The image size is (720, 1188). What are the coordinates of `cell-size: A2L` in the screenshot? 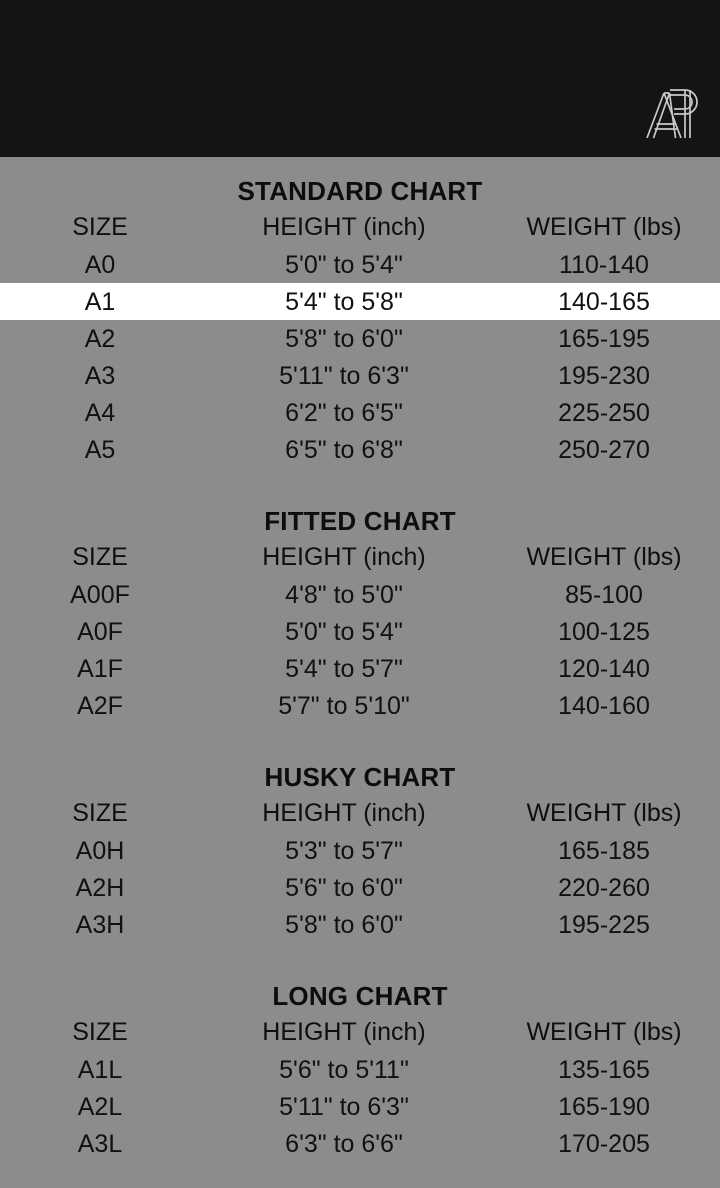 It's located at (100, 1106).